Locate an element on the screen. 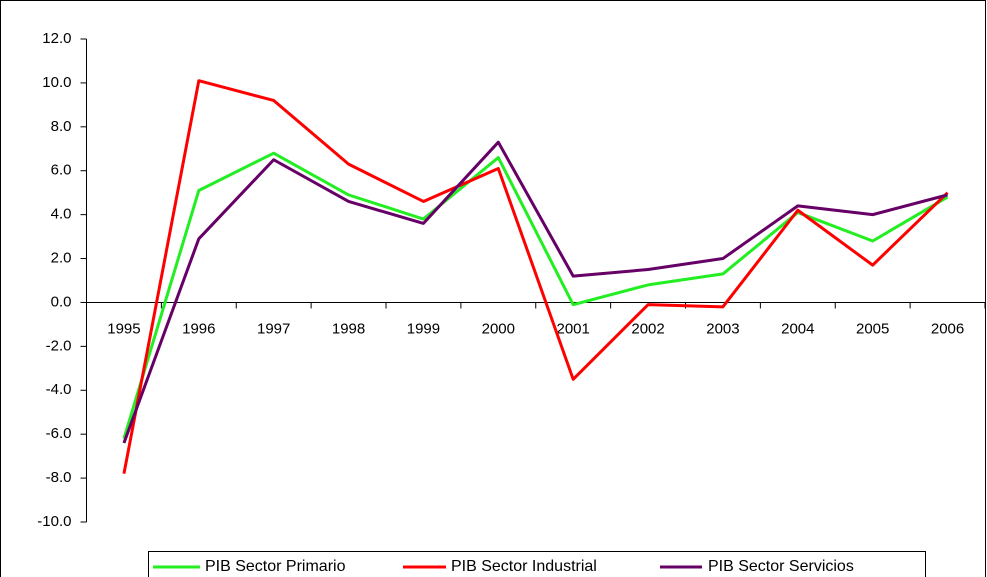 The image size is (987, 577). y-tick-label: -2.0 is located at coordinates (59, 345).